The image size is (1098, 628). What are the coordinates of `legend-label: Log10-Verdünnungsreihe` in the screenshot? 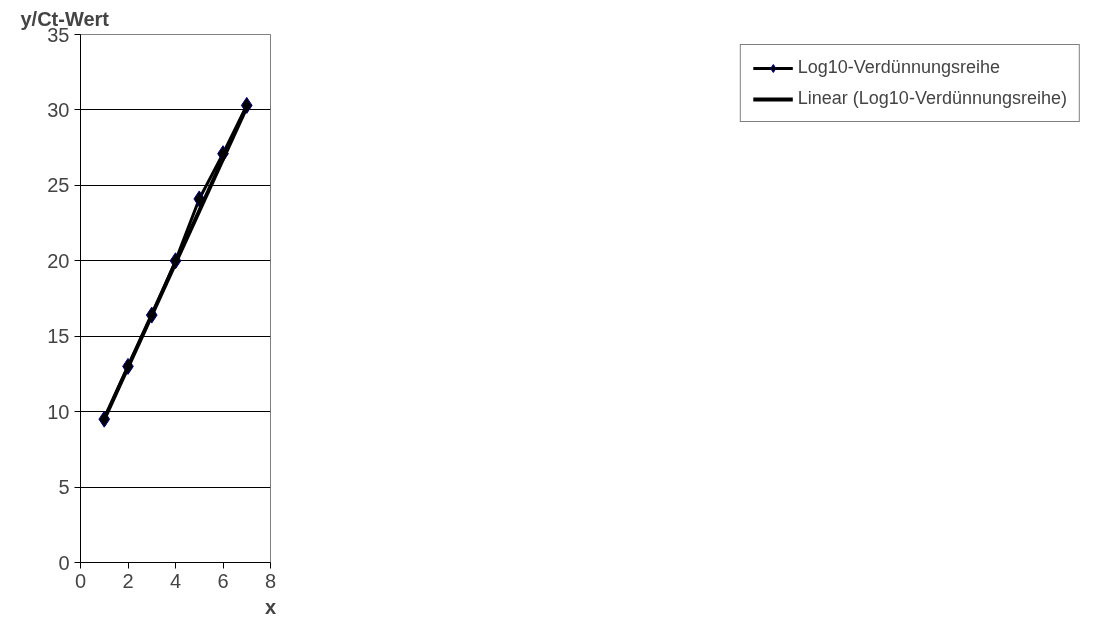 It's located at (898, 67).